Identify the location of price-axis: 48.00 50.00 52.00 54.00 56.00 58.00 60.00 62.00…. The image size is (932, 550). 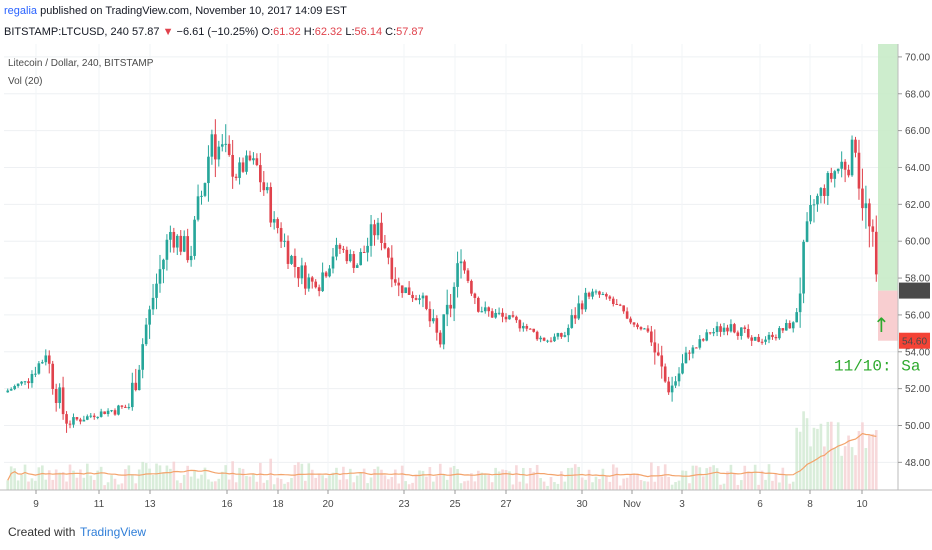
(914, 280).